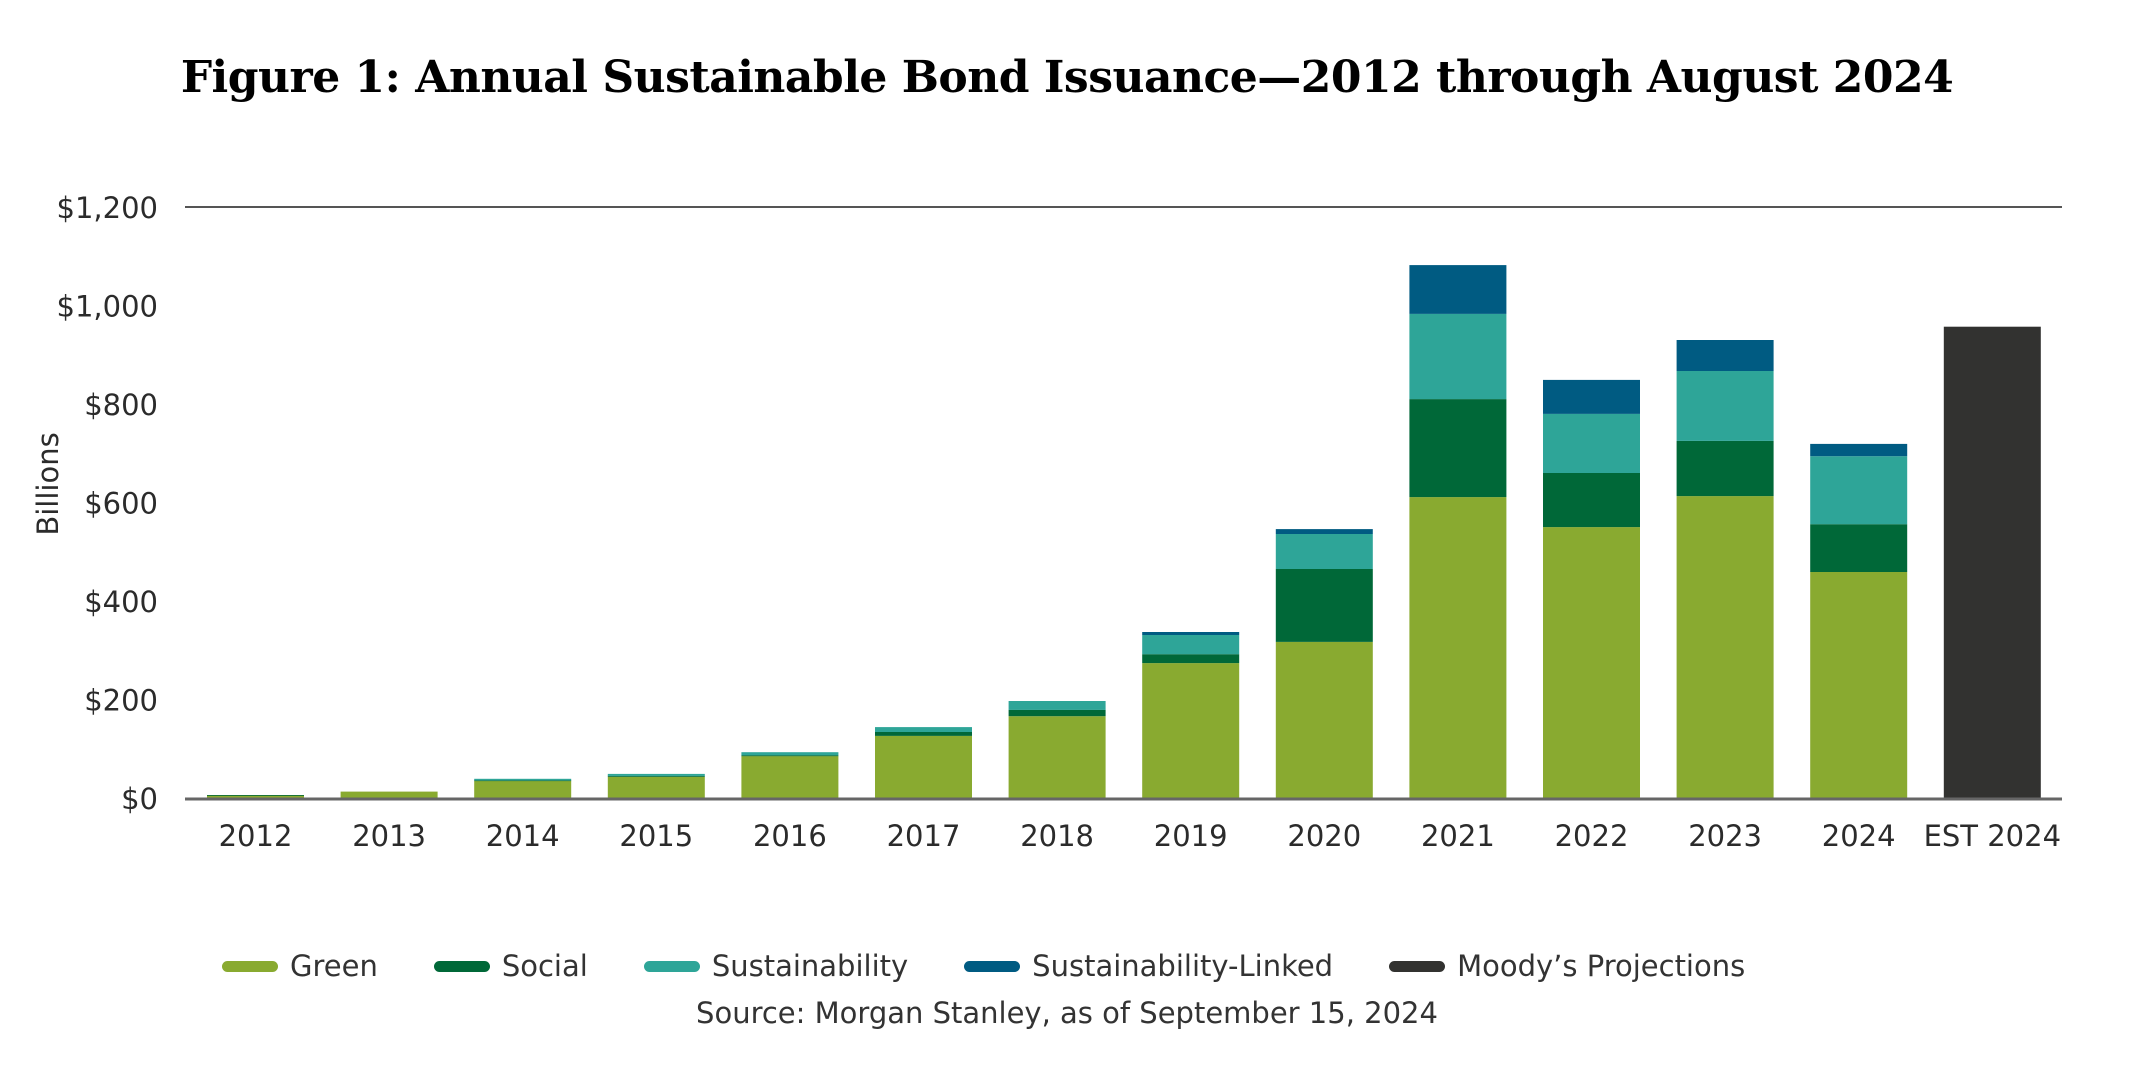 The image size is (2134, 1067). What do you see at coordinates (1992, 836) in the screenshot?
I see `x-tick-label: EST 2024` at bounding box center [1992, 836].